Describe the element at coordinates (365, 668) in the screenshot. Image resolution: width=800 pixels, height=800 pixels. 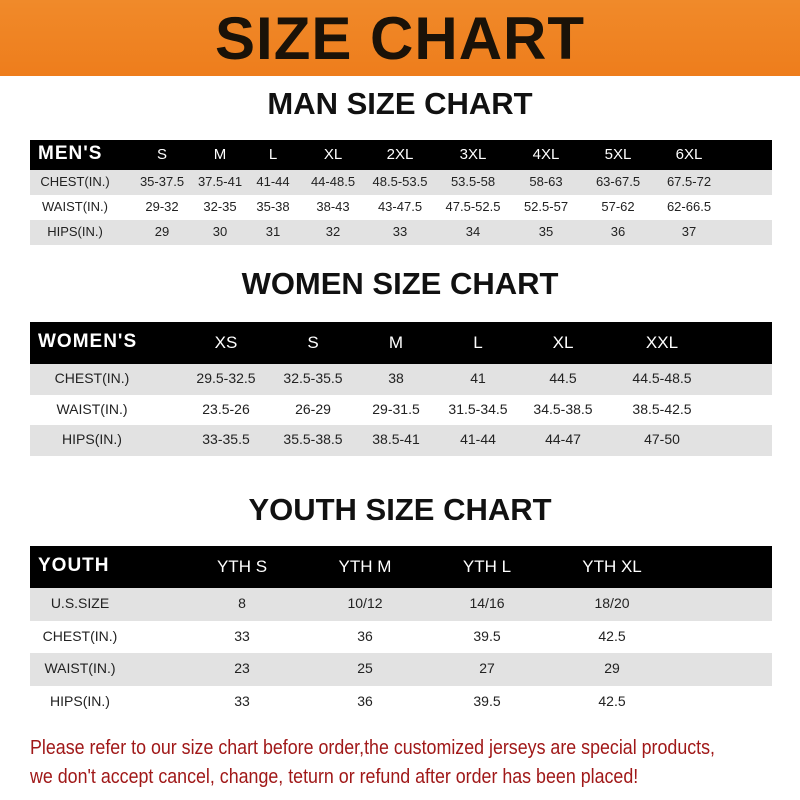
I see `table-cell: 25` at that location.